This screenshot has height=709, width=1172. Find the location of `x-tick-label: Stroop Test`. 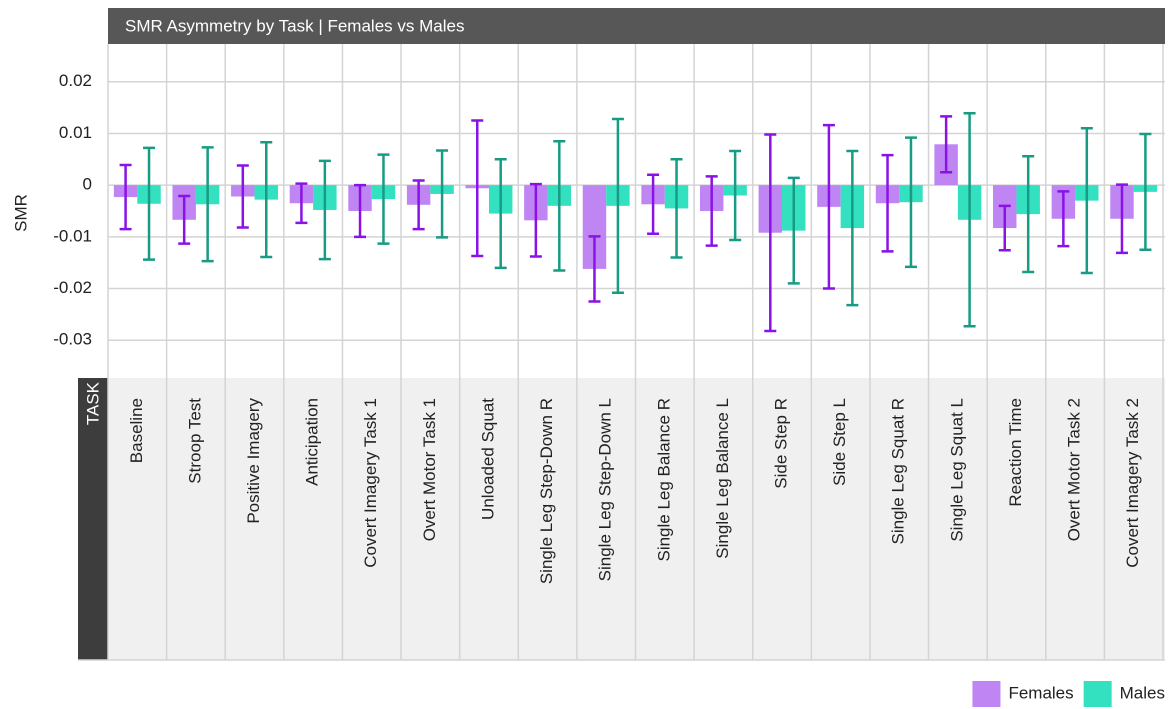

x-tick-label: Stroop Test is located at coordinates (194, 441).